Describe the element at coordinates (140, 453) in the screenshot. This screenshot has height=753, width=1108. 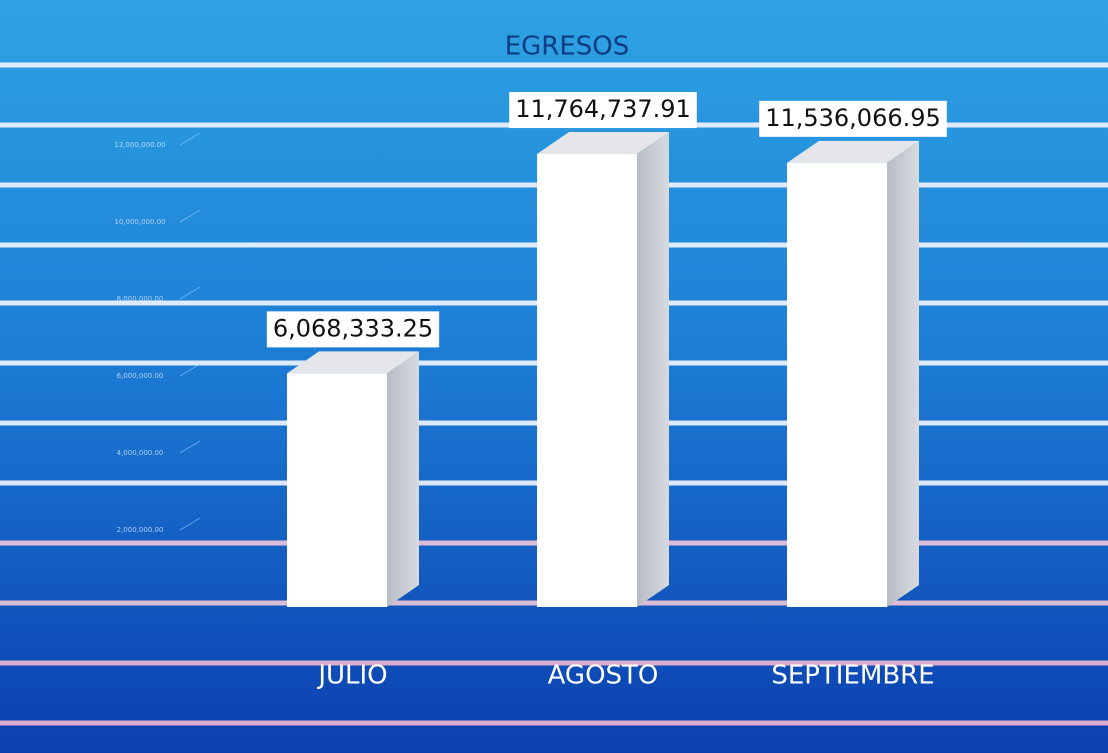
I see `y-tick-label: 4,000,000.00` at that location.